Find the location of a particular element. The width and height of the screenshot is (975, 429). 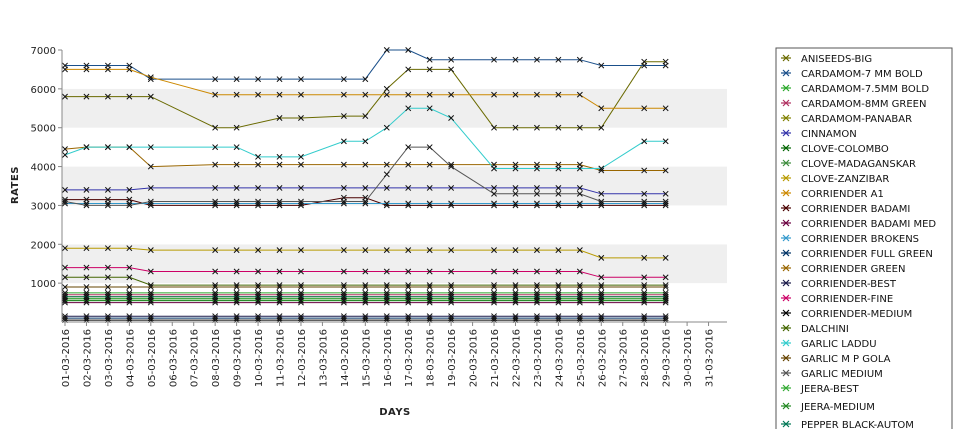

y-tick-label: 6000 is located at coordinates (43, 90).